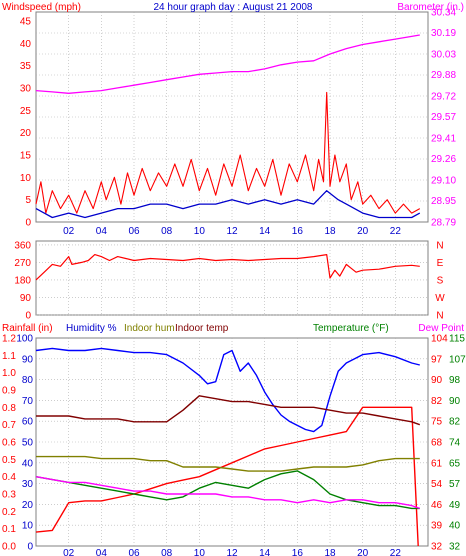 This screenshot has height=556, width=466. I want to click on temperature-tick-7: 82, so click(437, 401).